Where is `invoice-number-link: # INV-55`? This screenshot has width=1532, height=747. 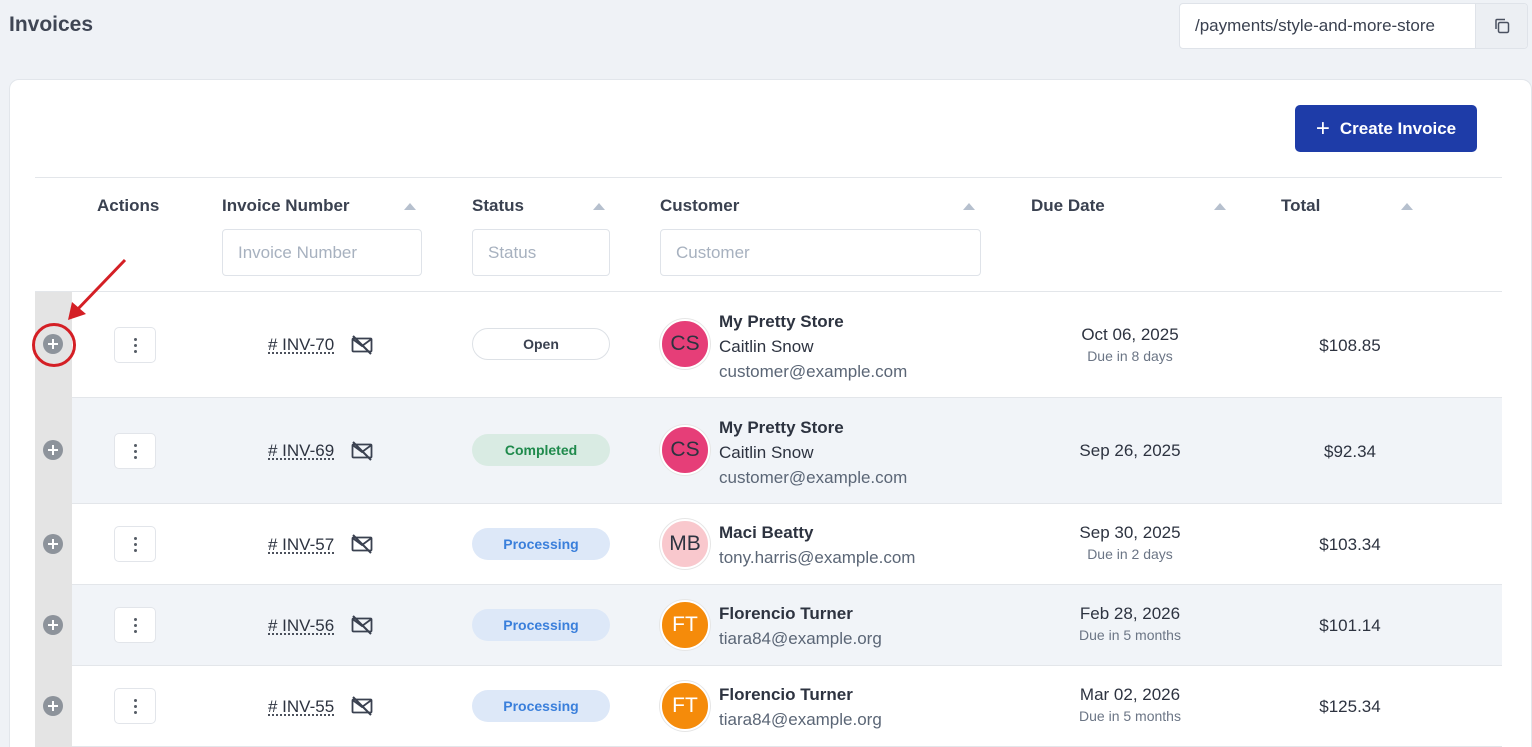 invoice-number-link: # INV-55 is located at coordinates (301, 706).